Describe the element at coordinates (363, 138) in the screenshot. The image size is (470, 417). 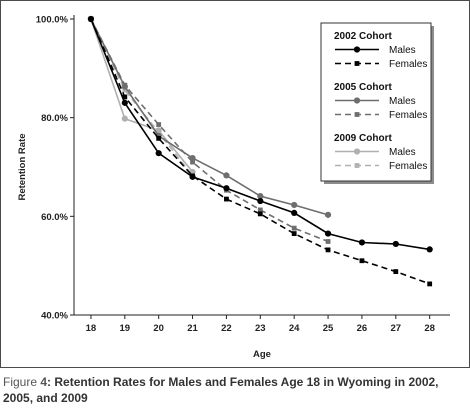
I see `legend-group-title: 2009 Cohort` at that location.